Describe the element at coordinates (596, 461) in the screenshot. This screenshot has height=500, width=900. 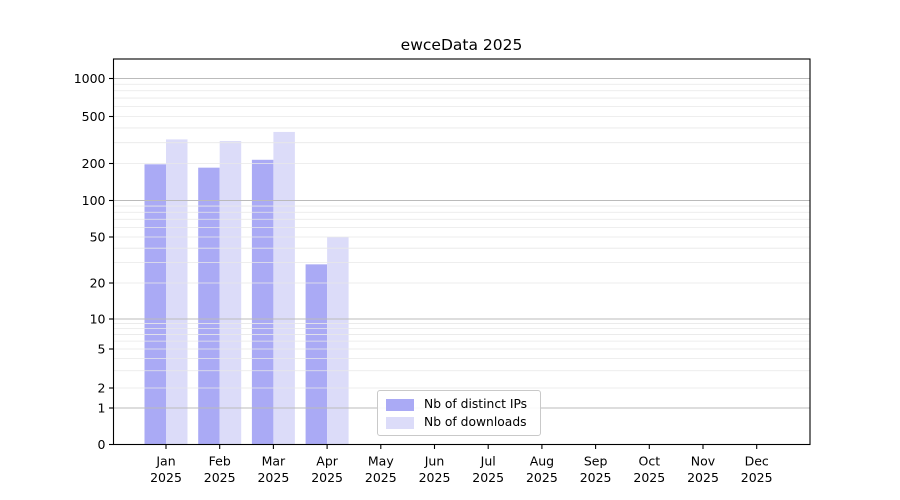
I see `x-axis-month-label: Sep` at that location.